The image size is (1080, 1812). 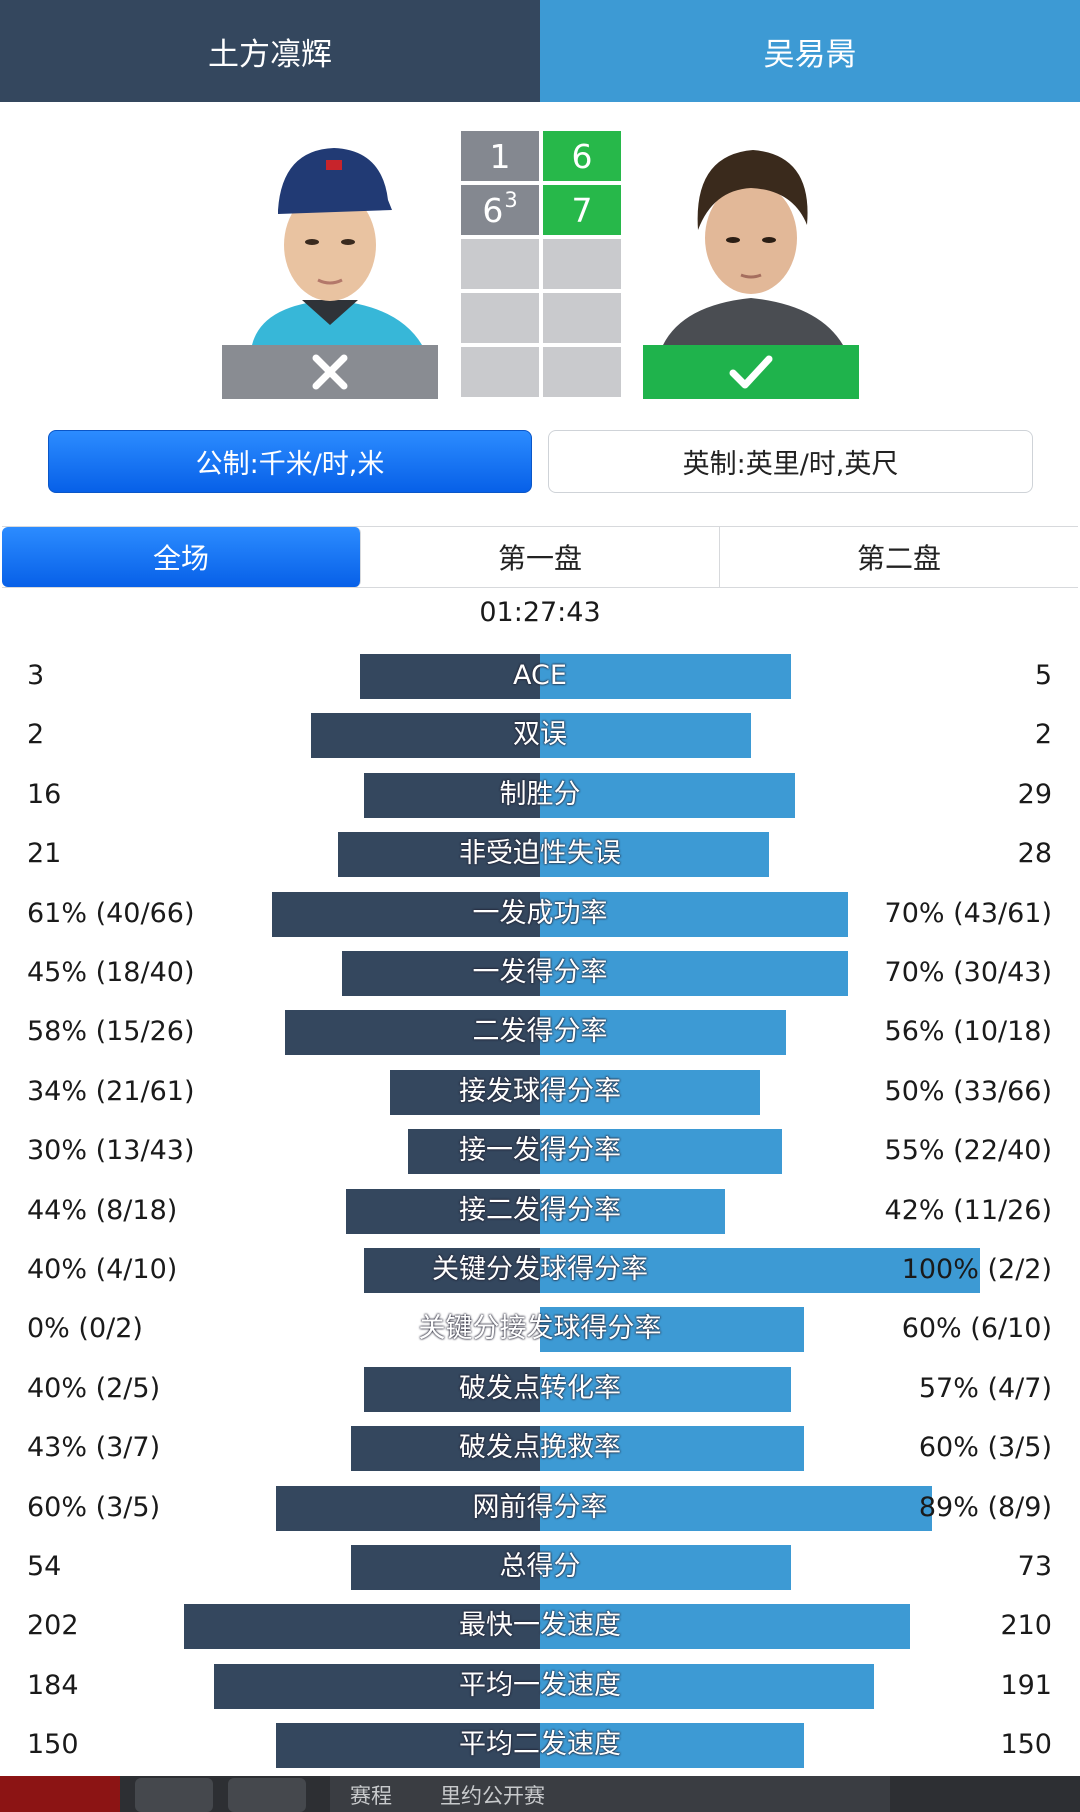 I want to click on player2-stat-value: 29, so click(x=1034, y=794).